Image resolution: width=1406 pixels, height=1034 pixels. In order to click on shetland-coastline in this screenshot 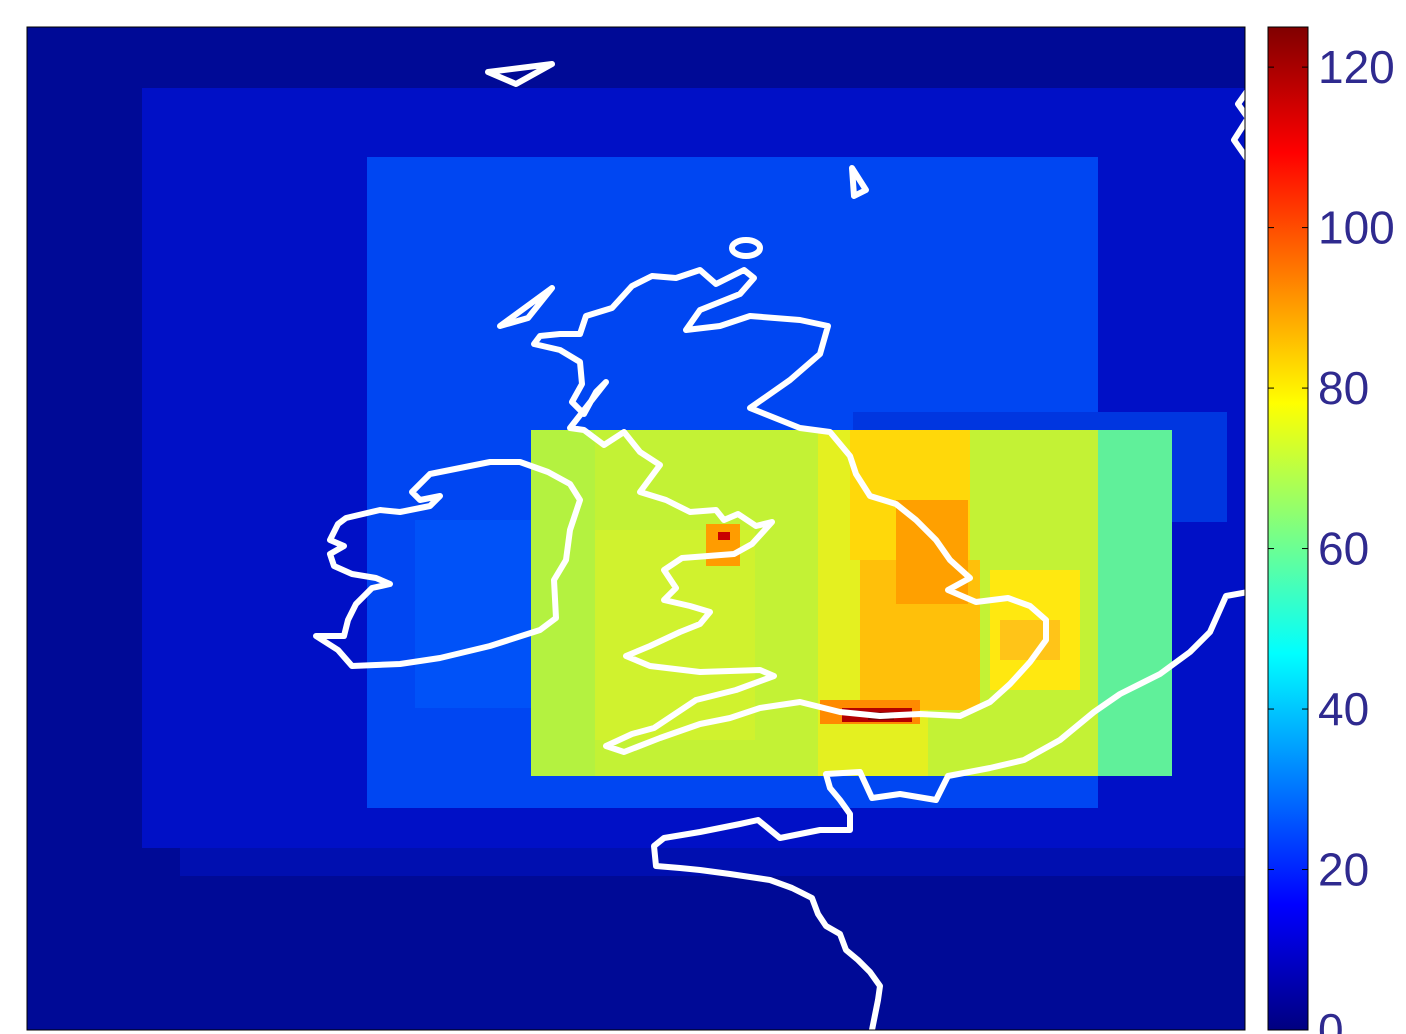, I will do `click(859, 182)`.